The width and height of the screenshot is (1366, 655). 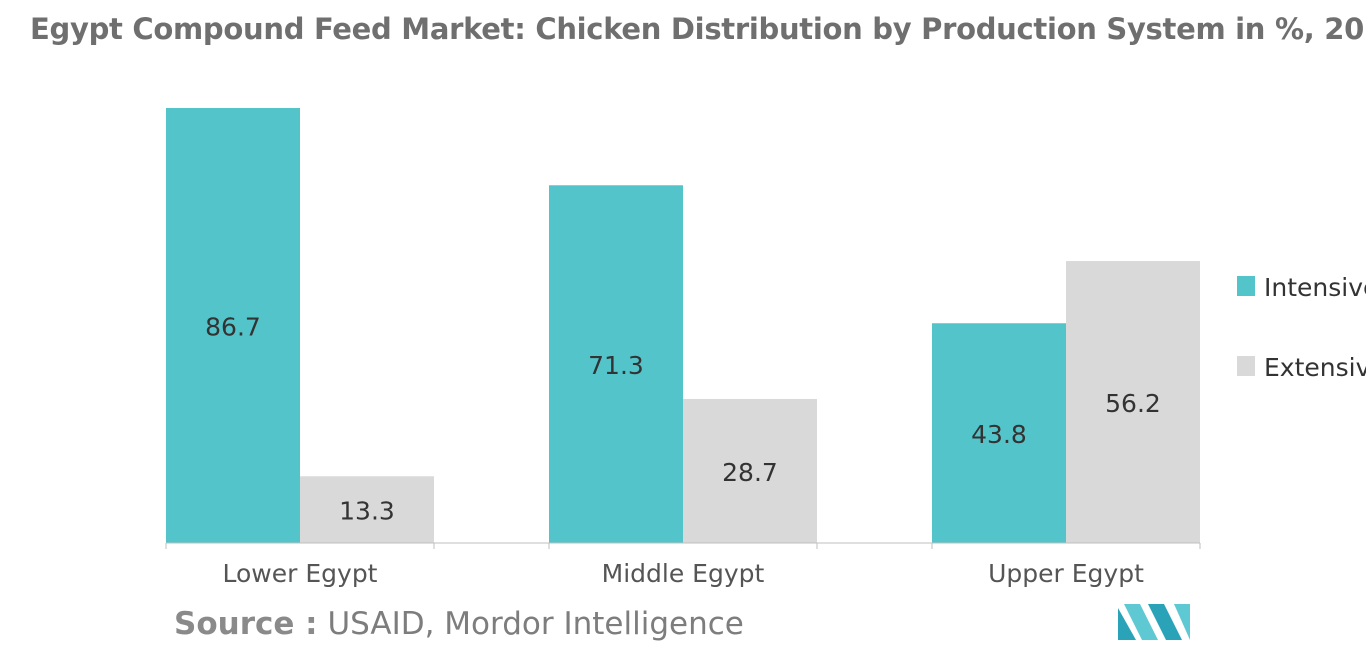 I want to click on bar-extensive-lower-egypt, so click(x=367, y=509).